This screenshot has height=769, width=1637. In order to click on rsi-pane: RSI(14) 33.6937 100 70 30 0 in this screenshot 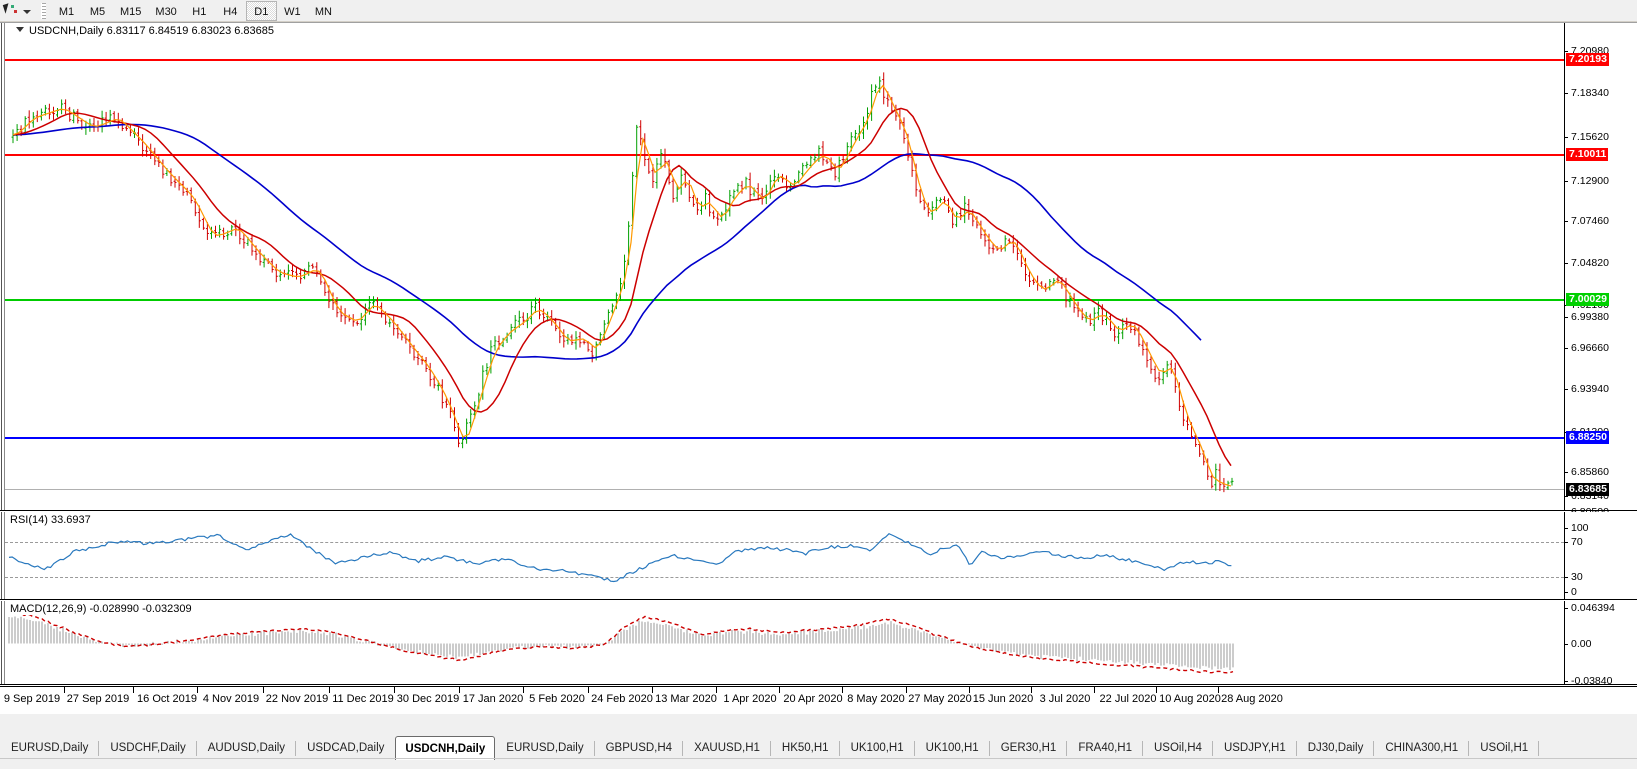, I will do `click(818, 556)`.